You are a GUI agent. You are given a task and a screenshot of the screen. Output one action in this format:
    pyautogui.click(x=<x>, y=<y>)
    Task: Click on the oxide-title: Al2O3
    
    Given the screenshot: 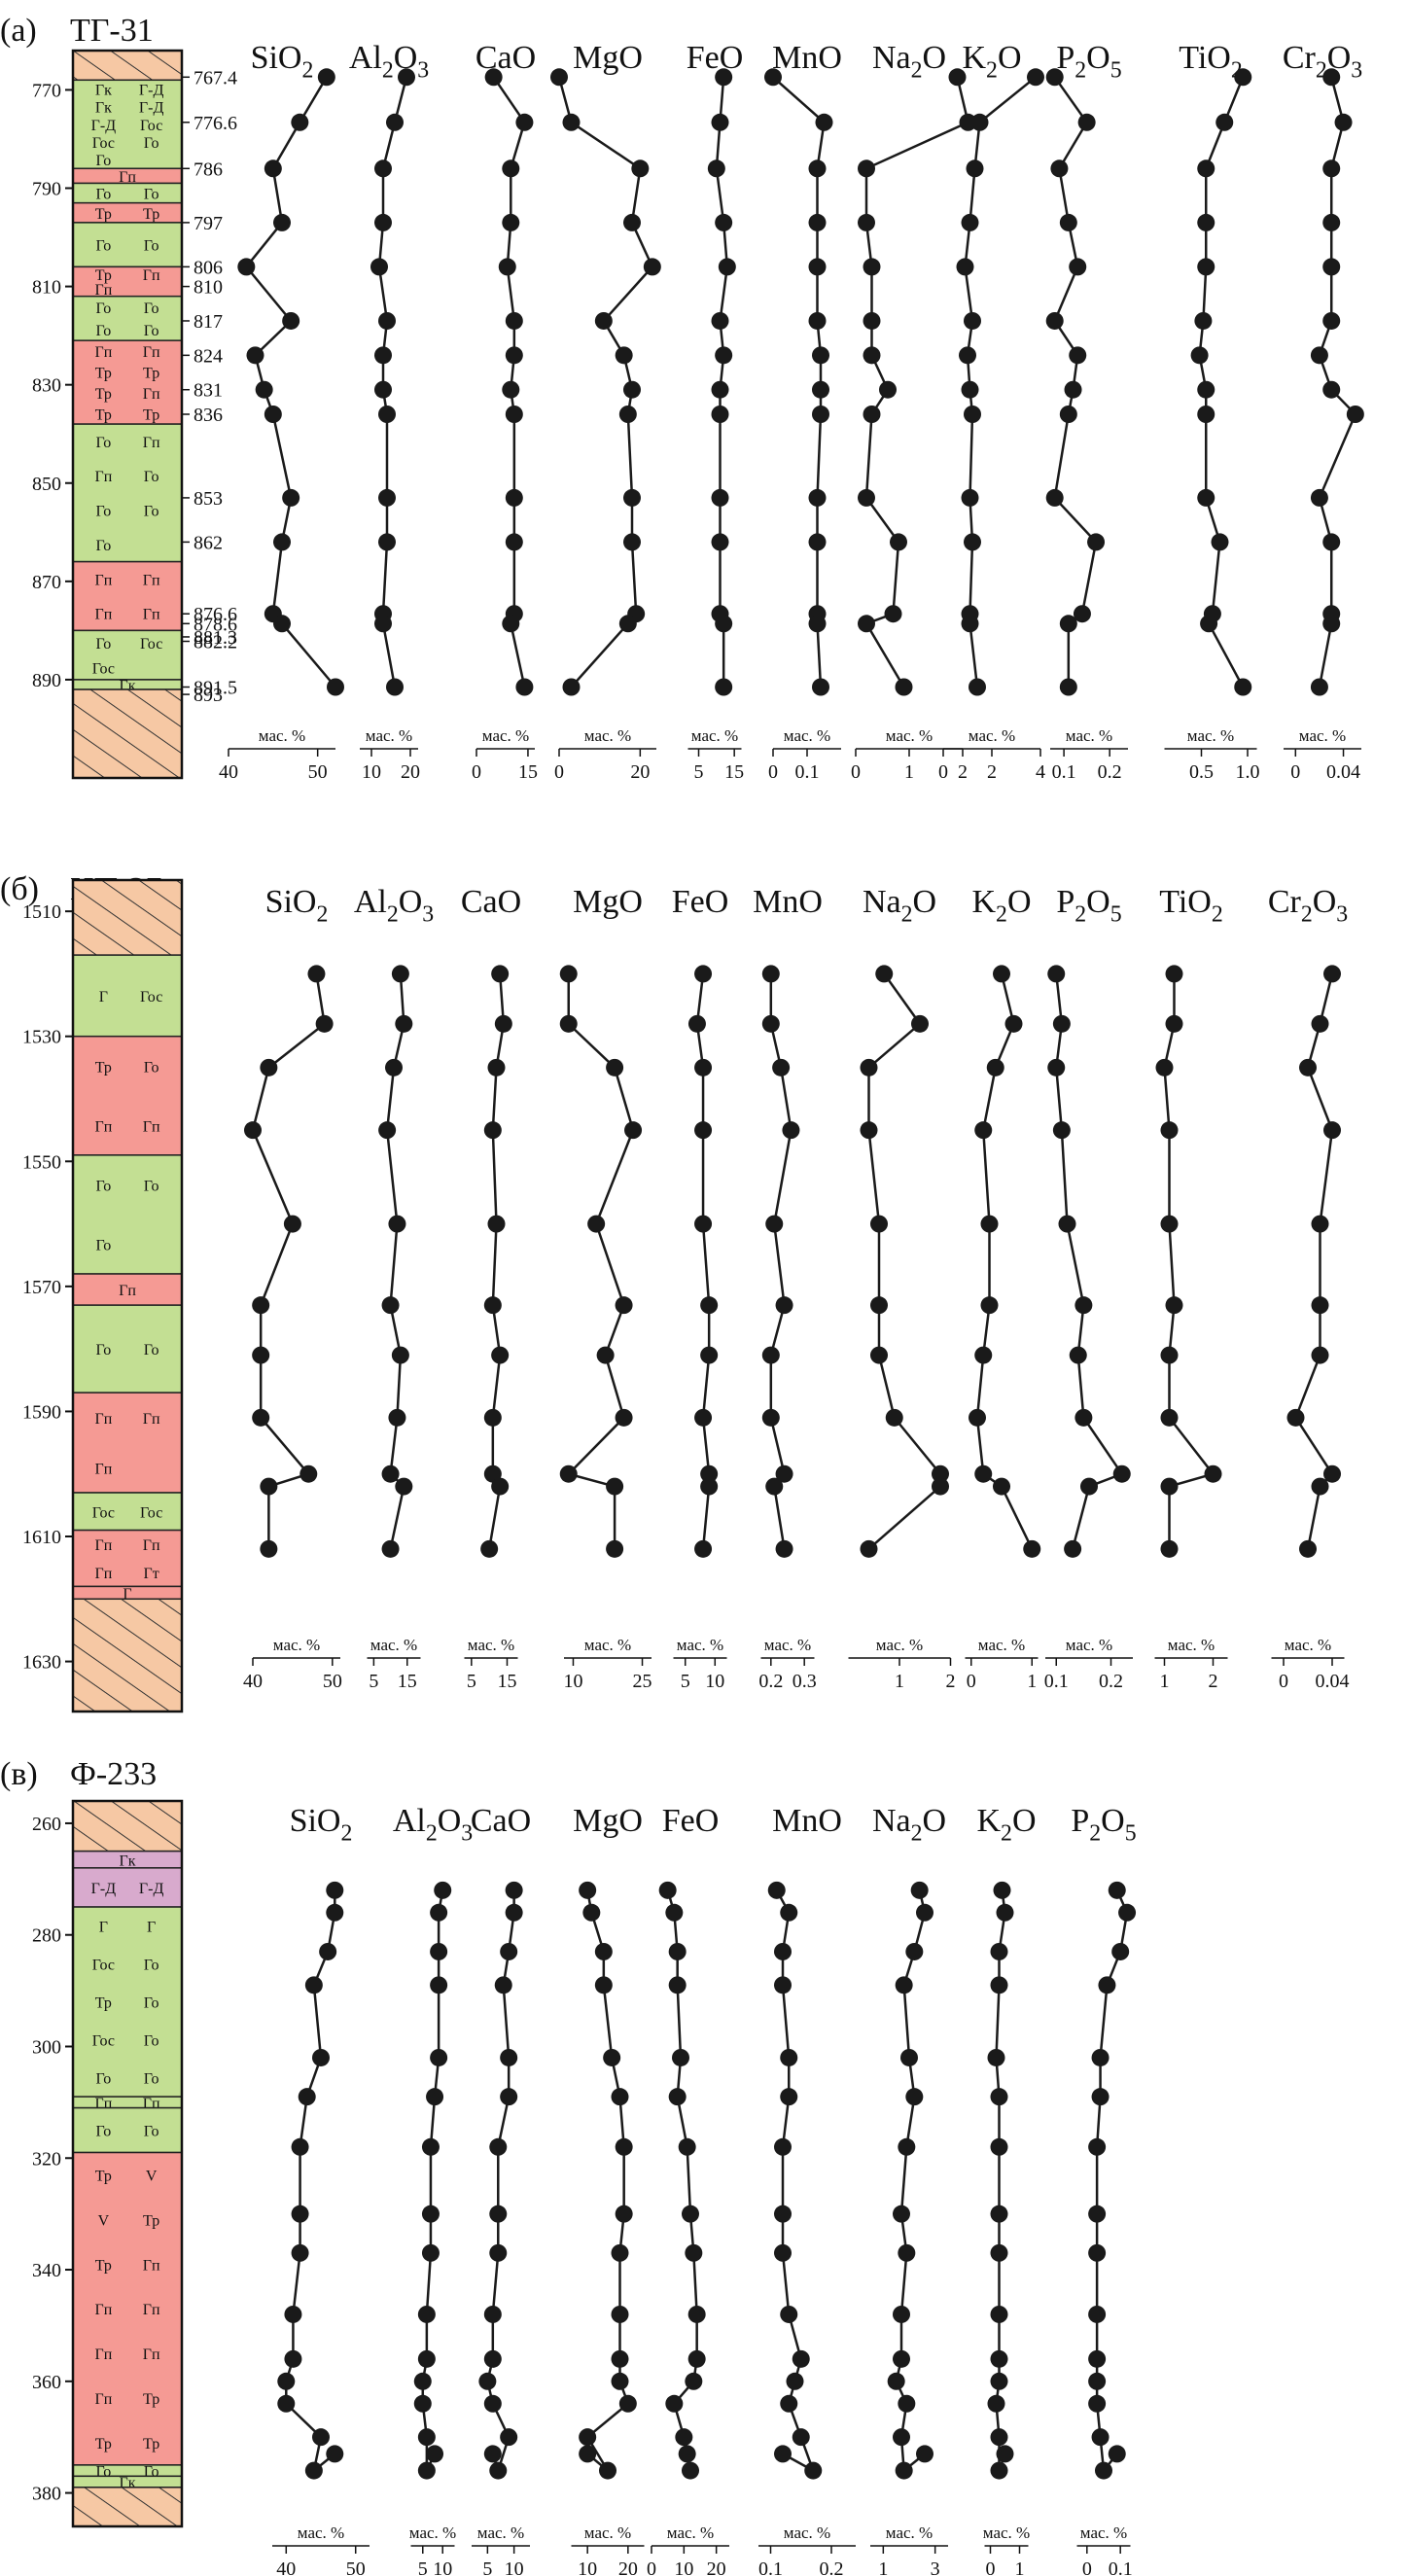 What is the action you would take?
    pyautogui.click(x=433, y=1825)
    